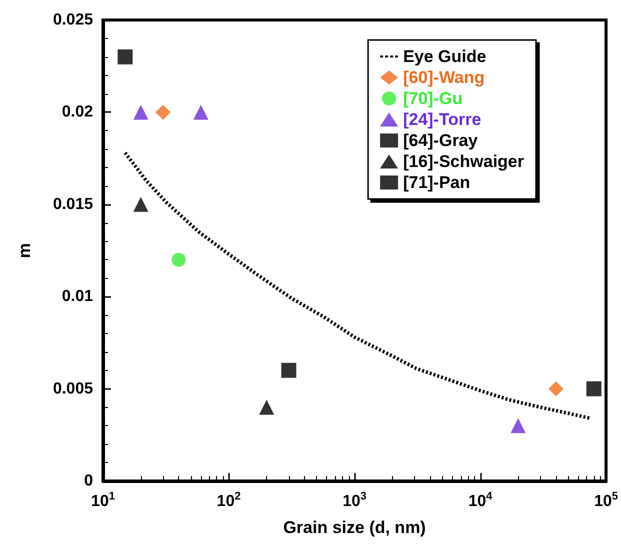  Describe the element at coordinates (463, 161) in the screenshot. I see `legend-label: [16]-Schwaiger` at that location.